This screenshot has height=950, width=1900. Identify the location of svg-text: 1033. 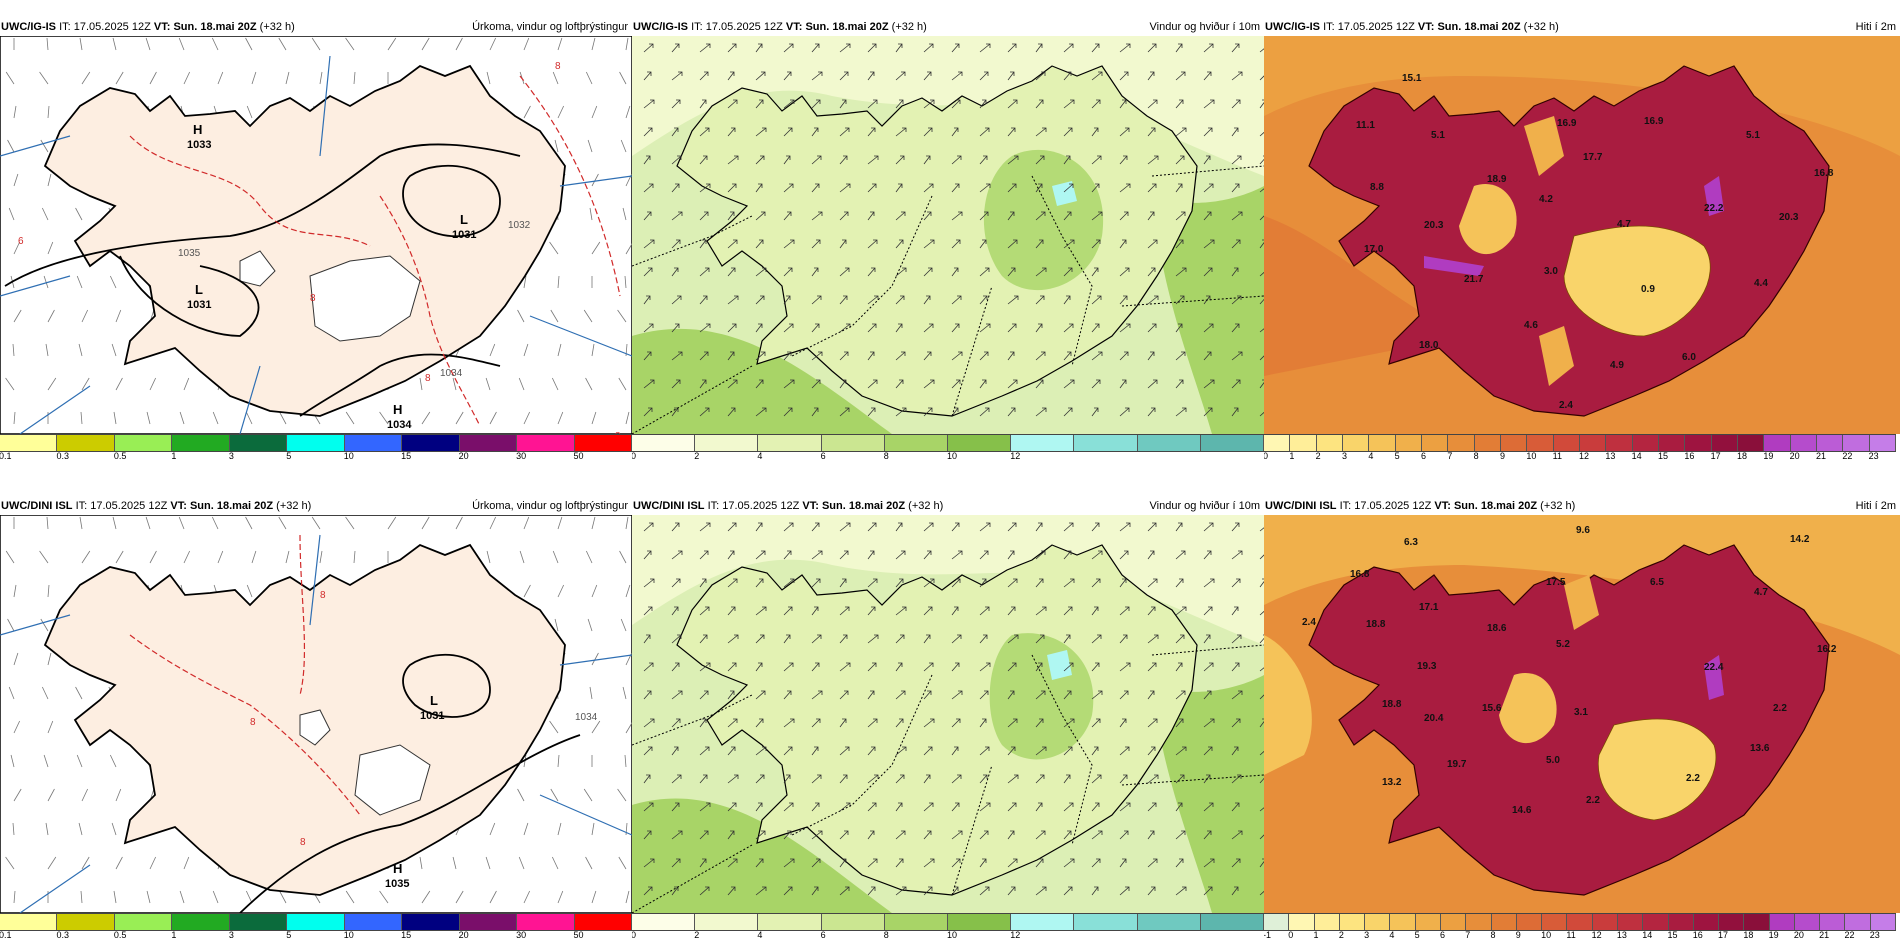
(199, 145).